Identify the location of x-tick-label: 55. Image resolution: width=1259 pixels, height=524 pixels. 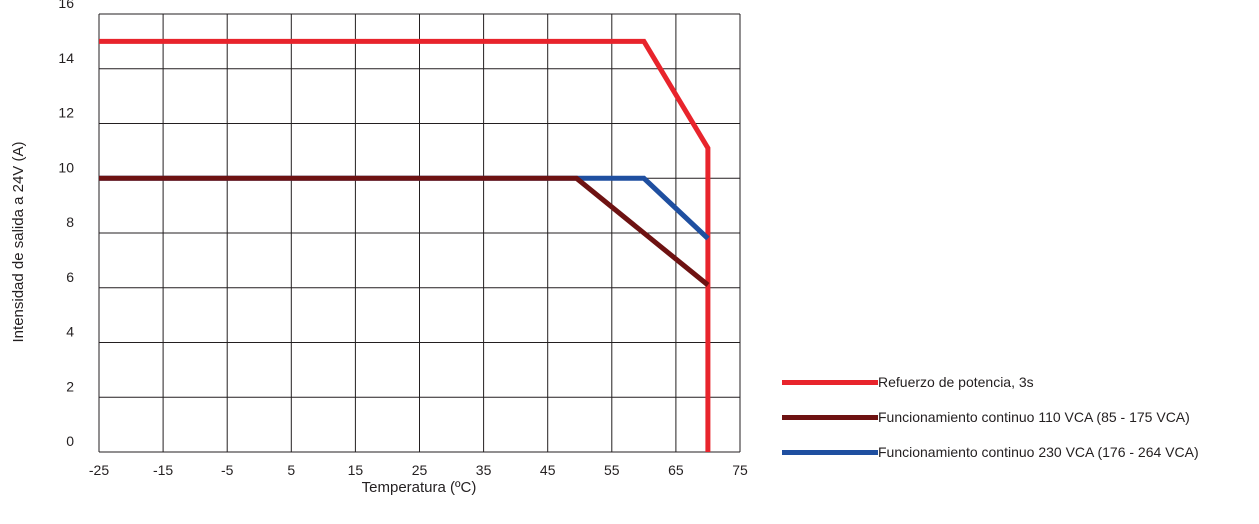
(612, 470).